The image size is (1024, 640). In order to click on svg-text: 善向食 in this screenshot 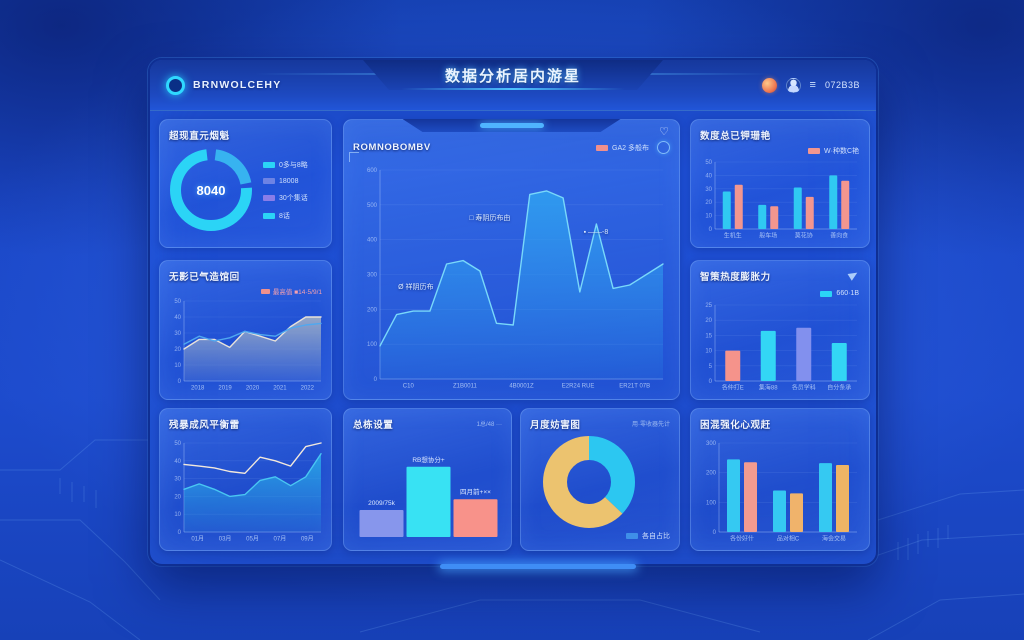, I will do `click(839, 236)`.